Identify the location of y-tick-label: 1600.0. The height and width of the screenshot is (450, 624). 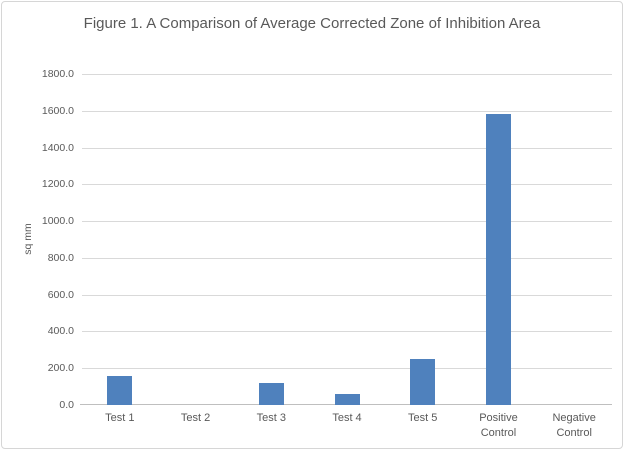
(57, 110).